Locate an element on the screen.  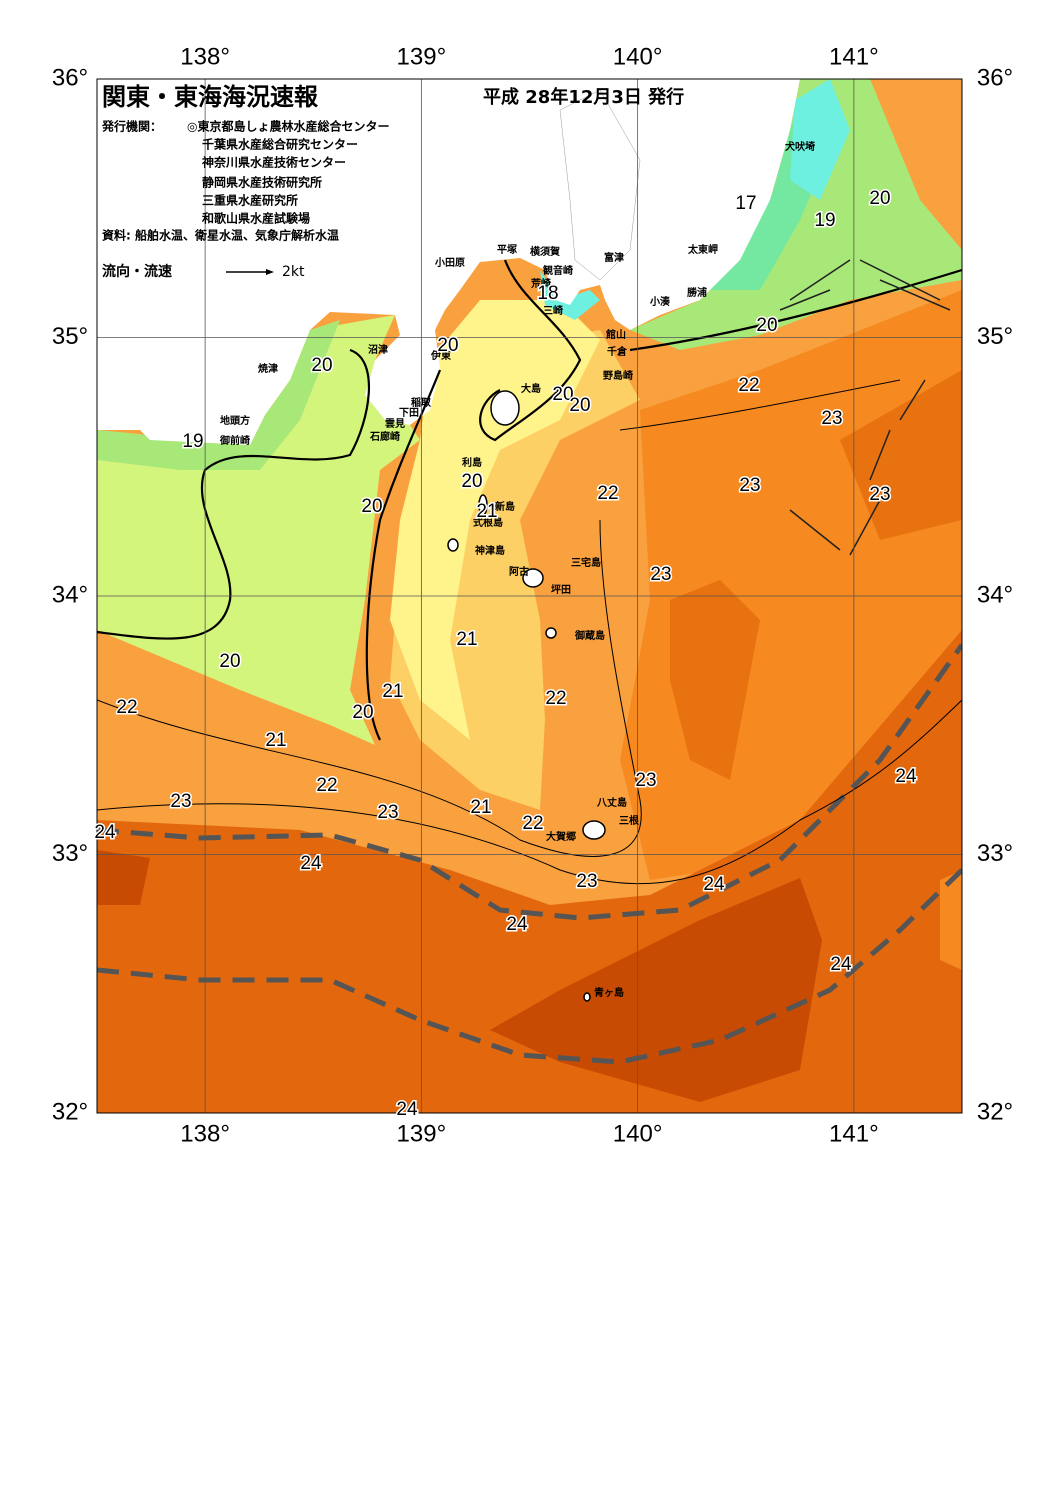
place-label: 三崎 is located at coordinates (553, 310).